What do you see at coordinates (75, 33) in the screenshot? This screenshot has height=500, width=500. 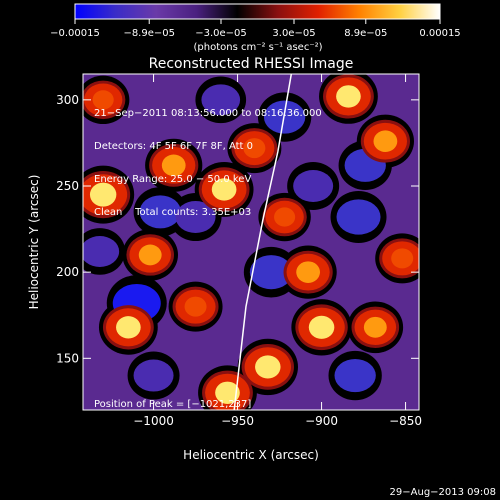 I see `colorbar-tick-label: −0.00015` at bounding box center [75, 33].